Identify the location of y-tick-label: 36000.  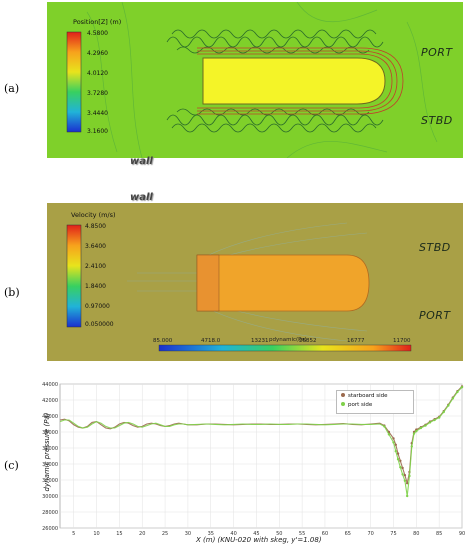
(50, 449).